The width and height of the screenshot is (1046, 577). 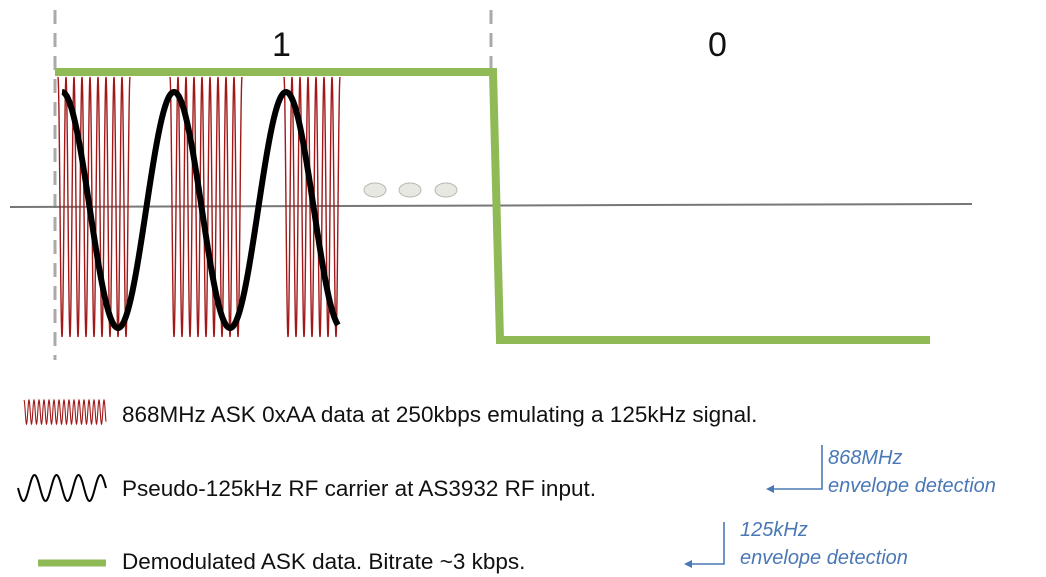 What do you see at coordinates (281, 45) in the screenshot?
I see `bit-label-one: 1` at bounding box center [281, 45].